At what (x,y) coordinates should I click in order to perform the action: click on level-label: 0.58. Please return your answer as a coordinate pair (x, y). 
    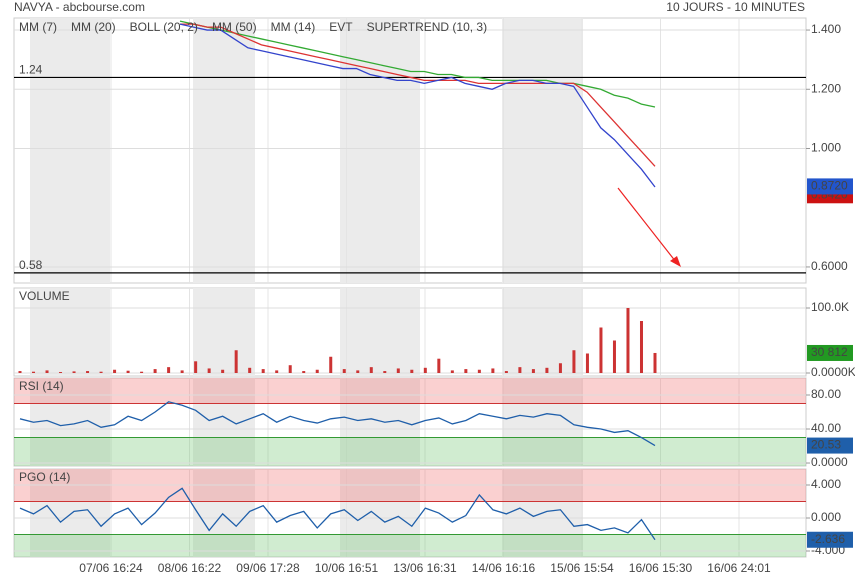
    Looking at the image, I should click on (31, 265).